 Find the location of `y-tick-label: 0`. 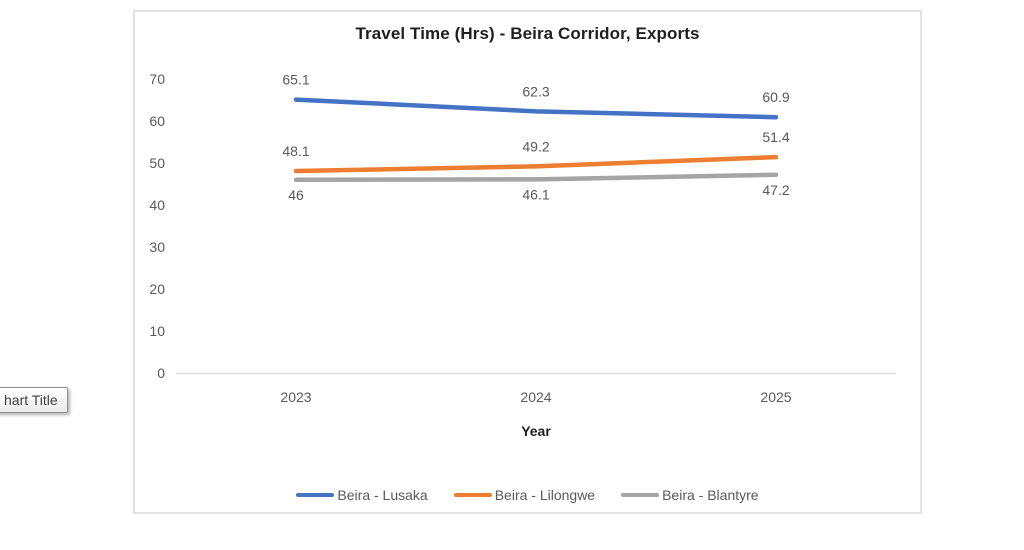

y-tick-label: 0 is located at coordinates (161, 373).